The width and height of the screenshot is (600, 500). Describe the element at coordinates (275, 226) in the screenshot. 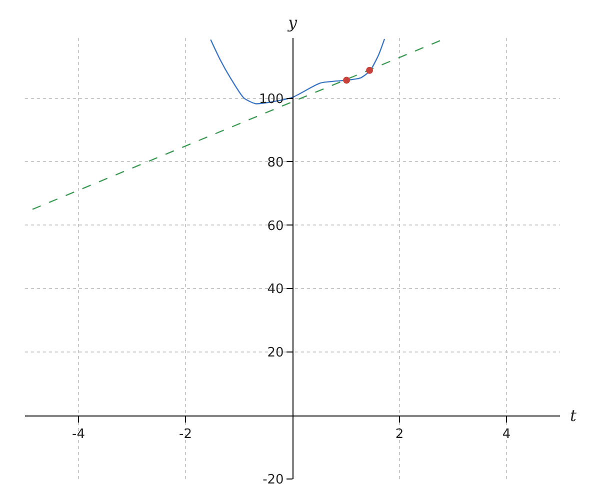

I see `y-tick-label: 60` at that location.